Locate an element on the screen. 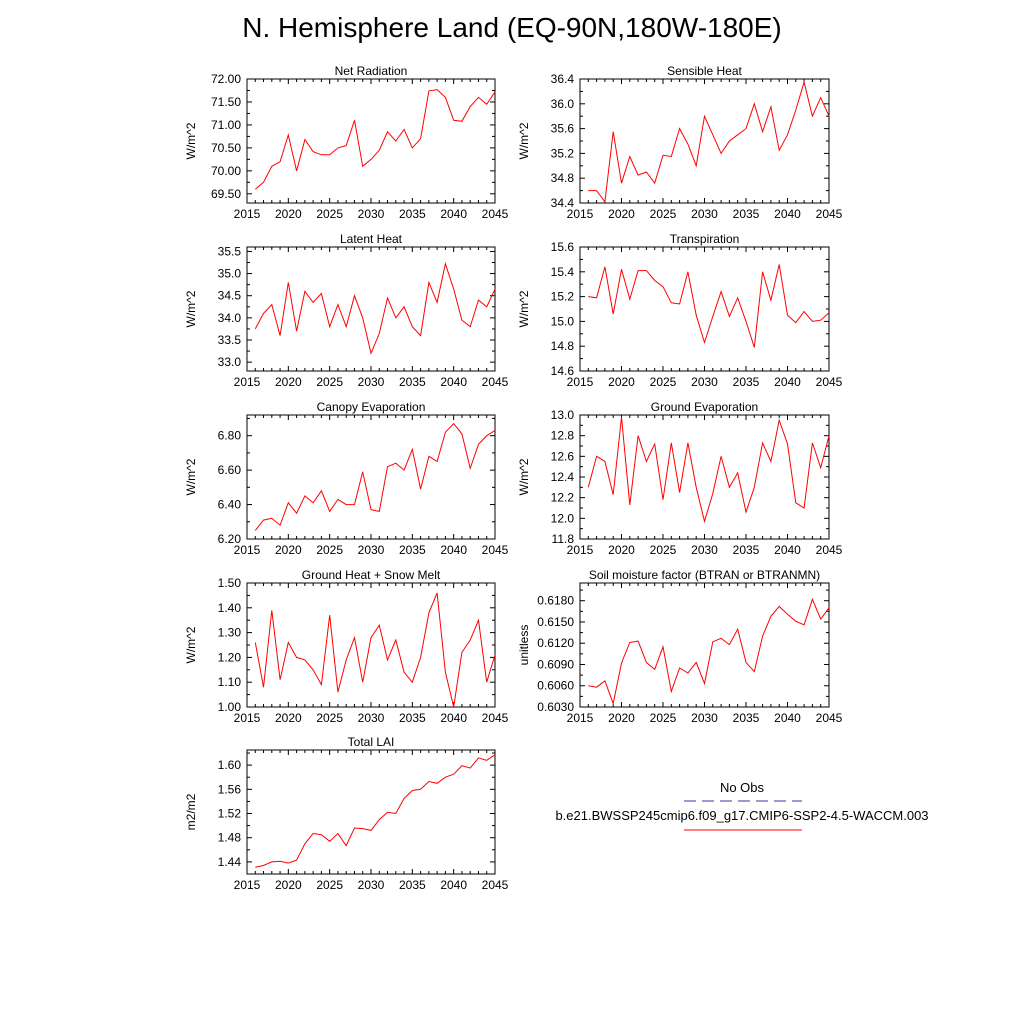 This screenshot has height=1024, width=1024. y-tick-label: 35.5 is located at coordinates (230, 251).